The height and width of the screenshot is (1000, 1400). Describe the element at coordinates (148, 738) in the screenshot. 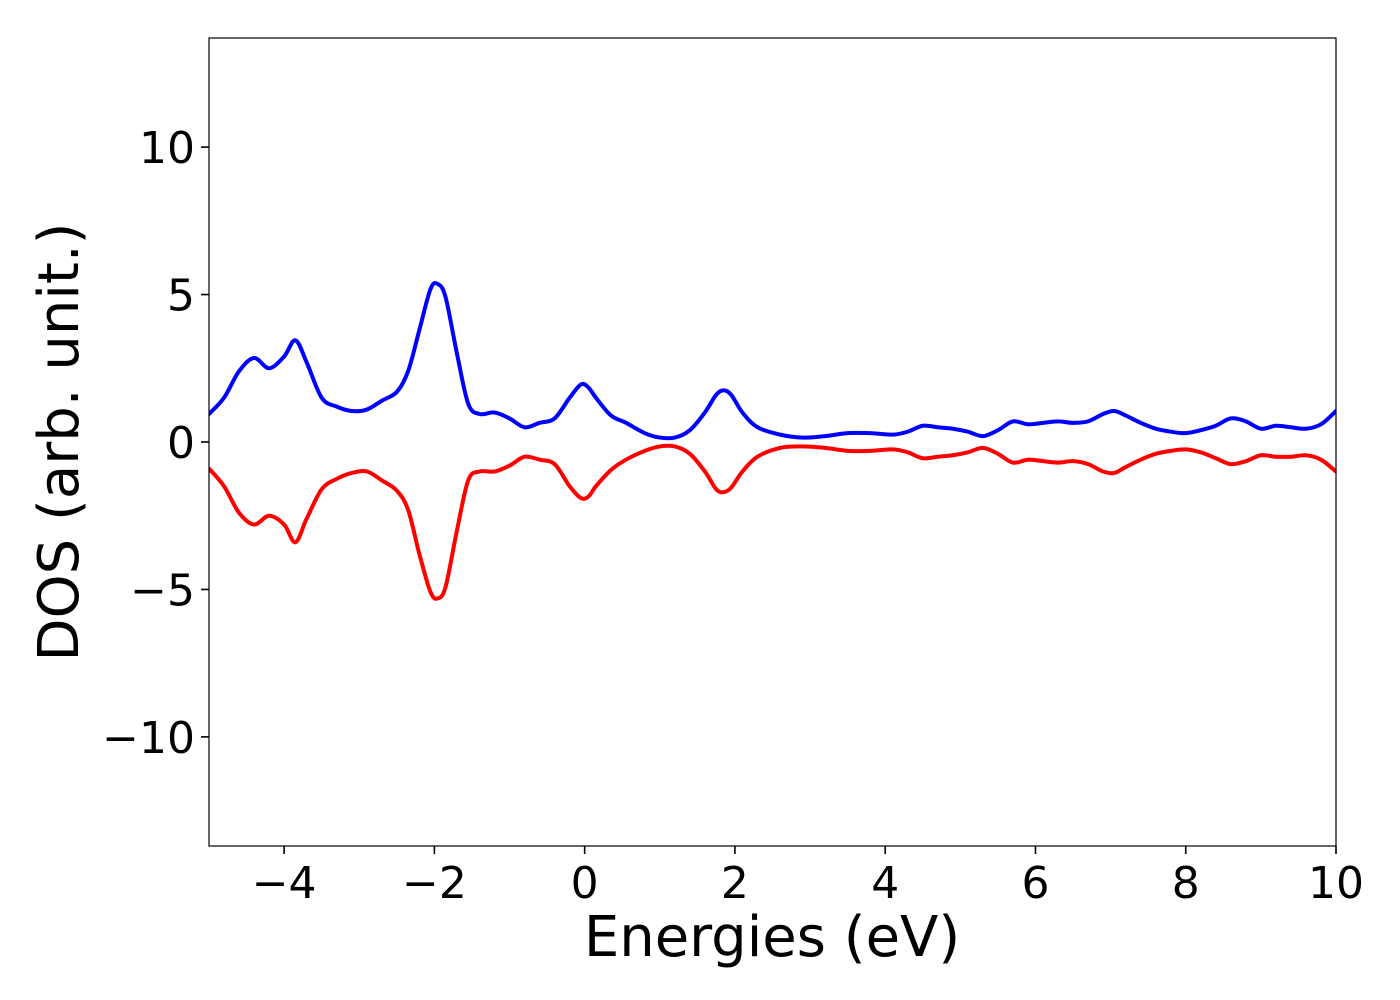

I see `y-tick-label: −10` at that location.